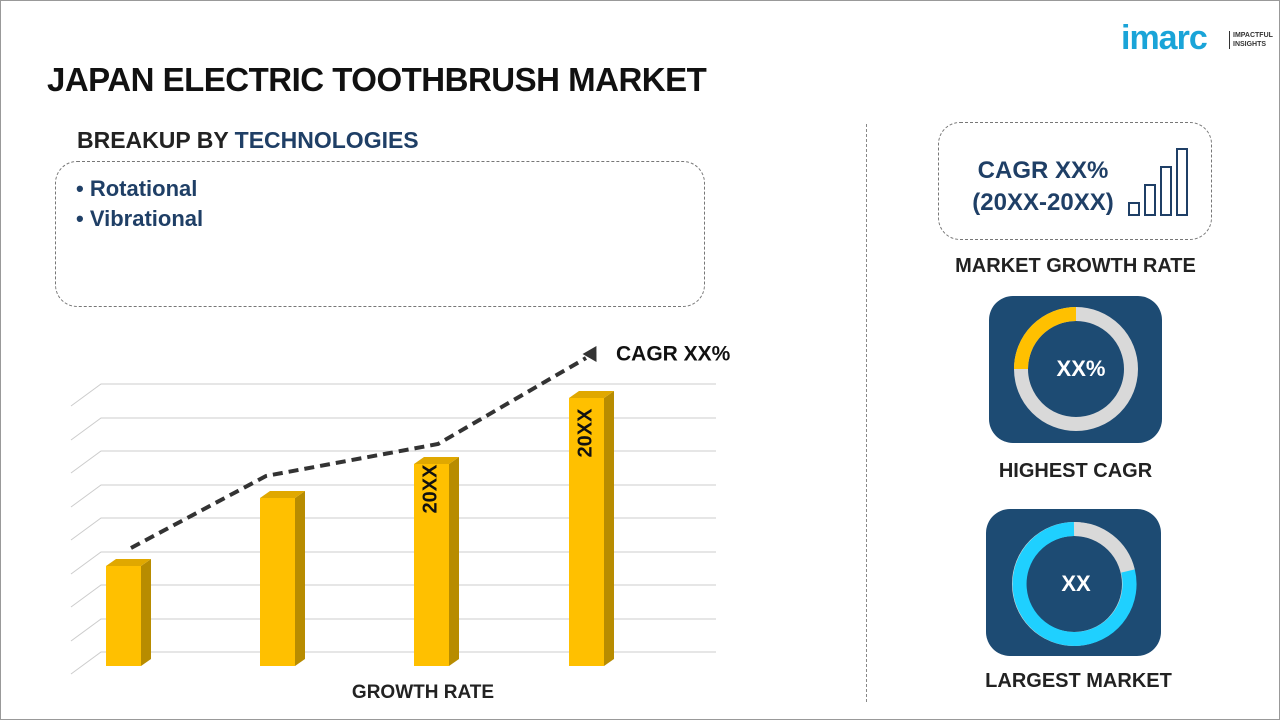 The image size is (1280, 720). I want to click on largest-market-tile: XX, so click(1073, 582).